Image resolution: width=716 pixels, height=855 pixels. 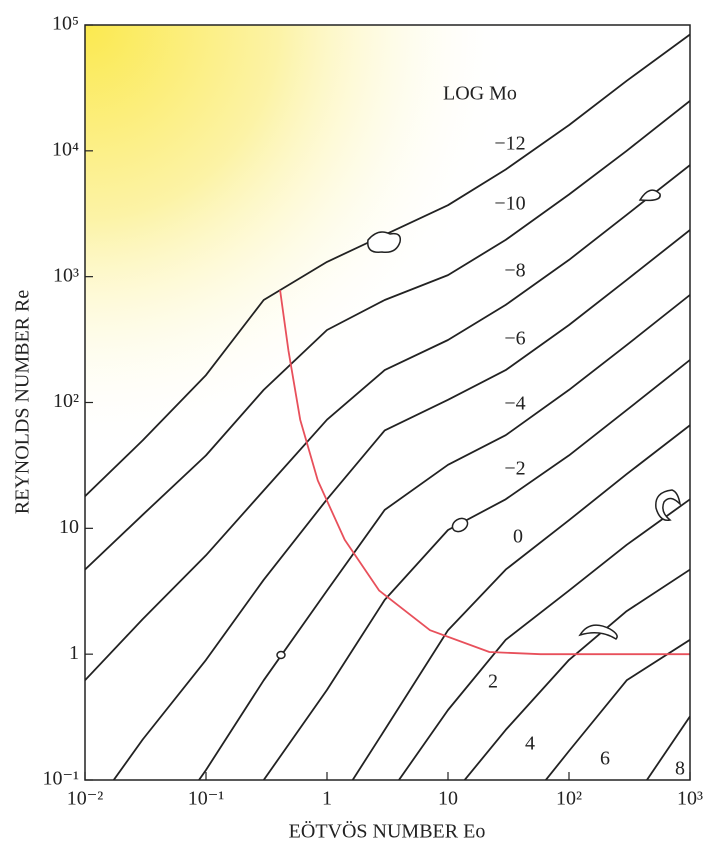 What do you see at coordinates (514, 404) in the screenshot?
I see `curve-label: −4` at bounding box center [514, 404].